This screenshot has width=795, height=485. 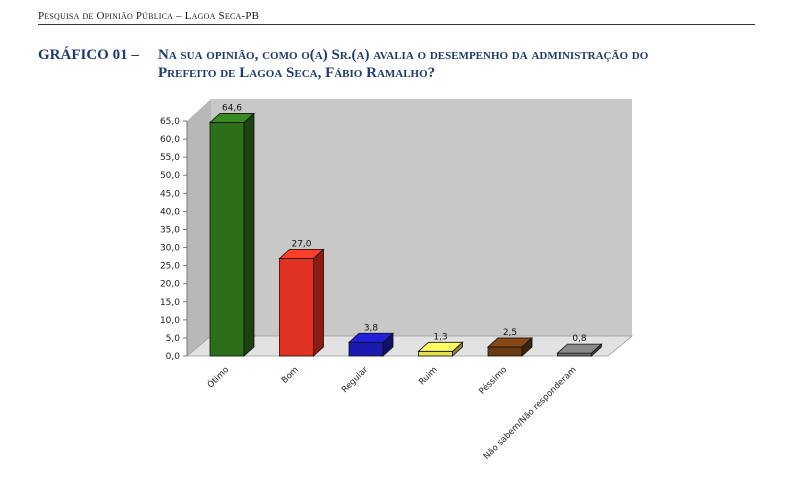 I want to click on bar-5: 2,5, so click(x=510, y=342).